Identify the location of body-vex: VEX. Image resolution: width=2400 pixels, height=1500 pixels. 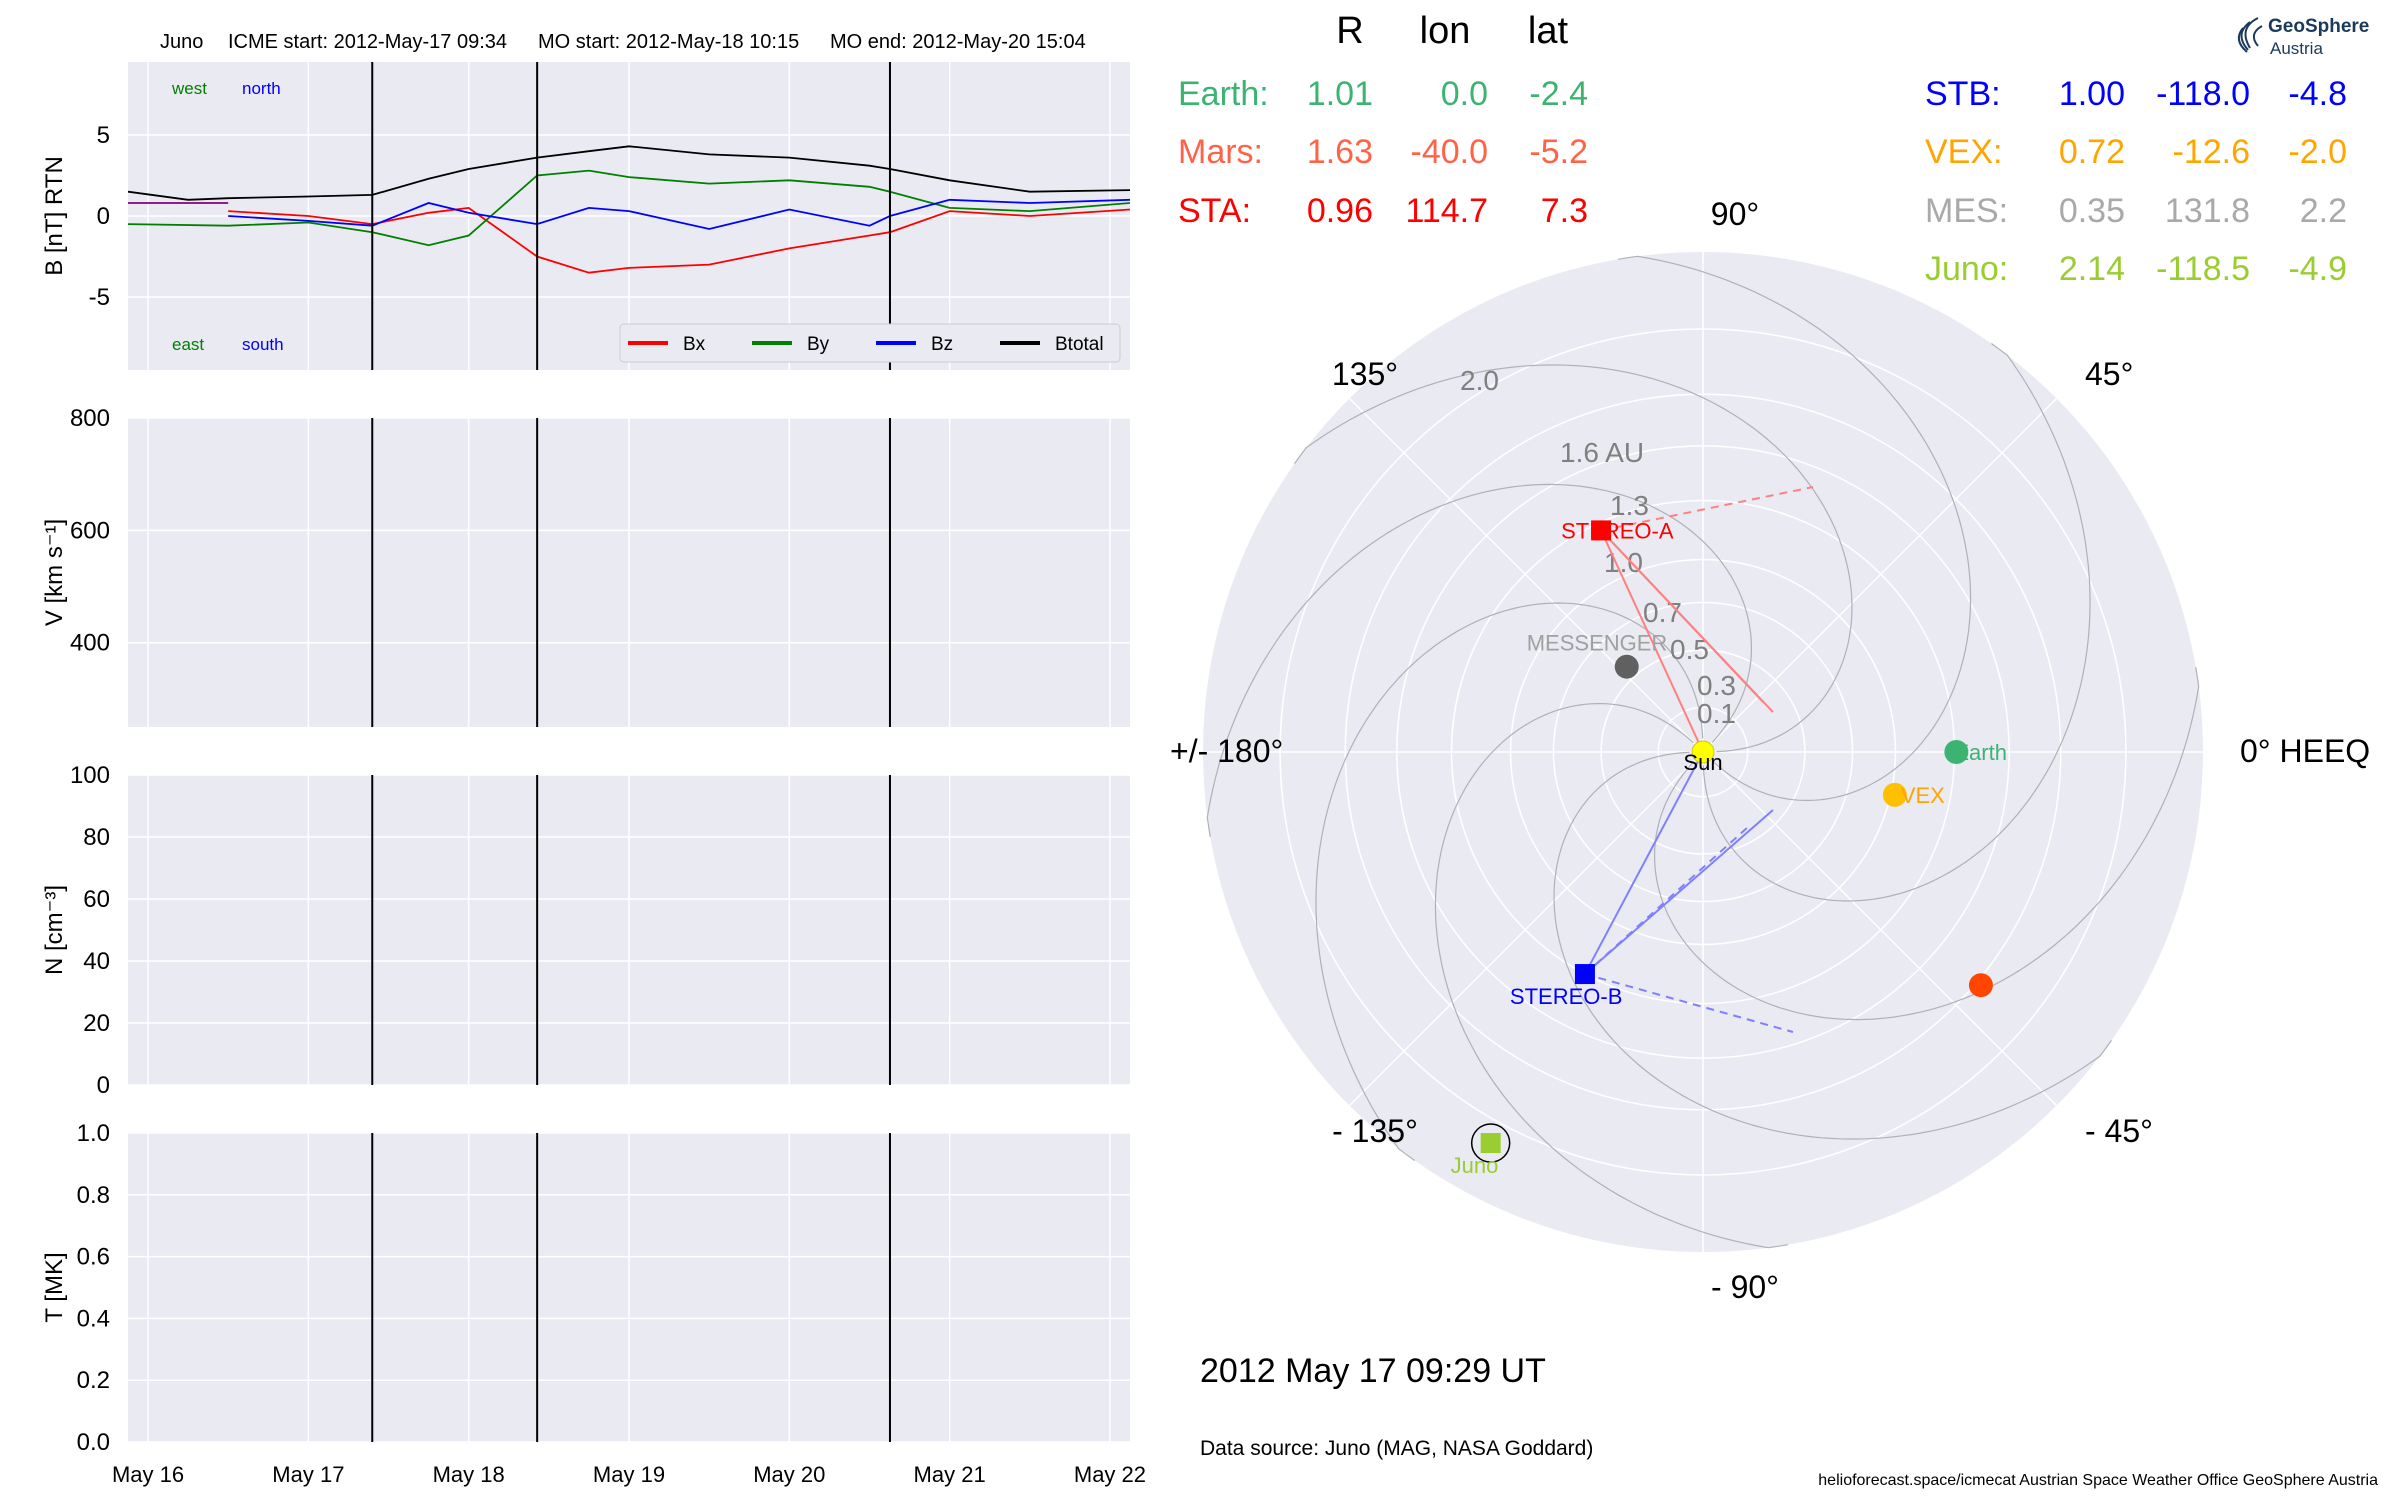
(1913, 795).